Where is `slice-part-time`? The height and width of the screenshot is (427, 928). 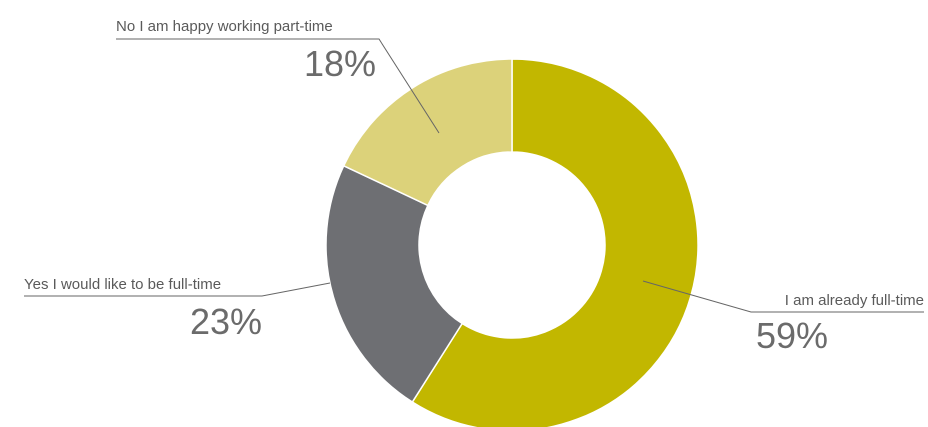
slice-part-time is located at coordinates (427, 132).